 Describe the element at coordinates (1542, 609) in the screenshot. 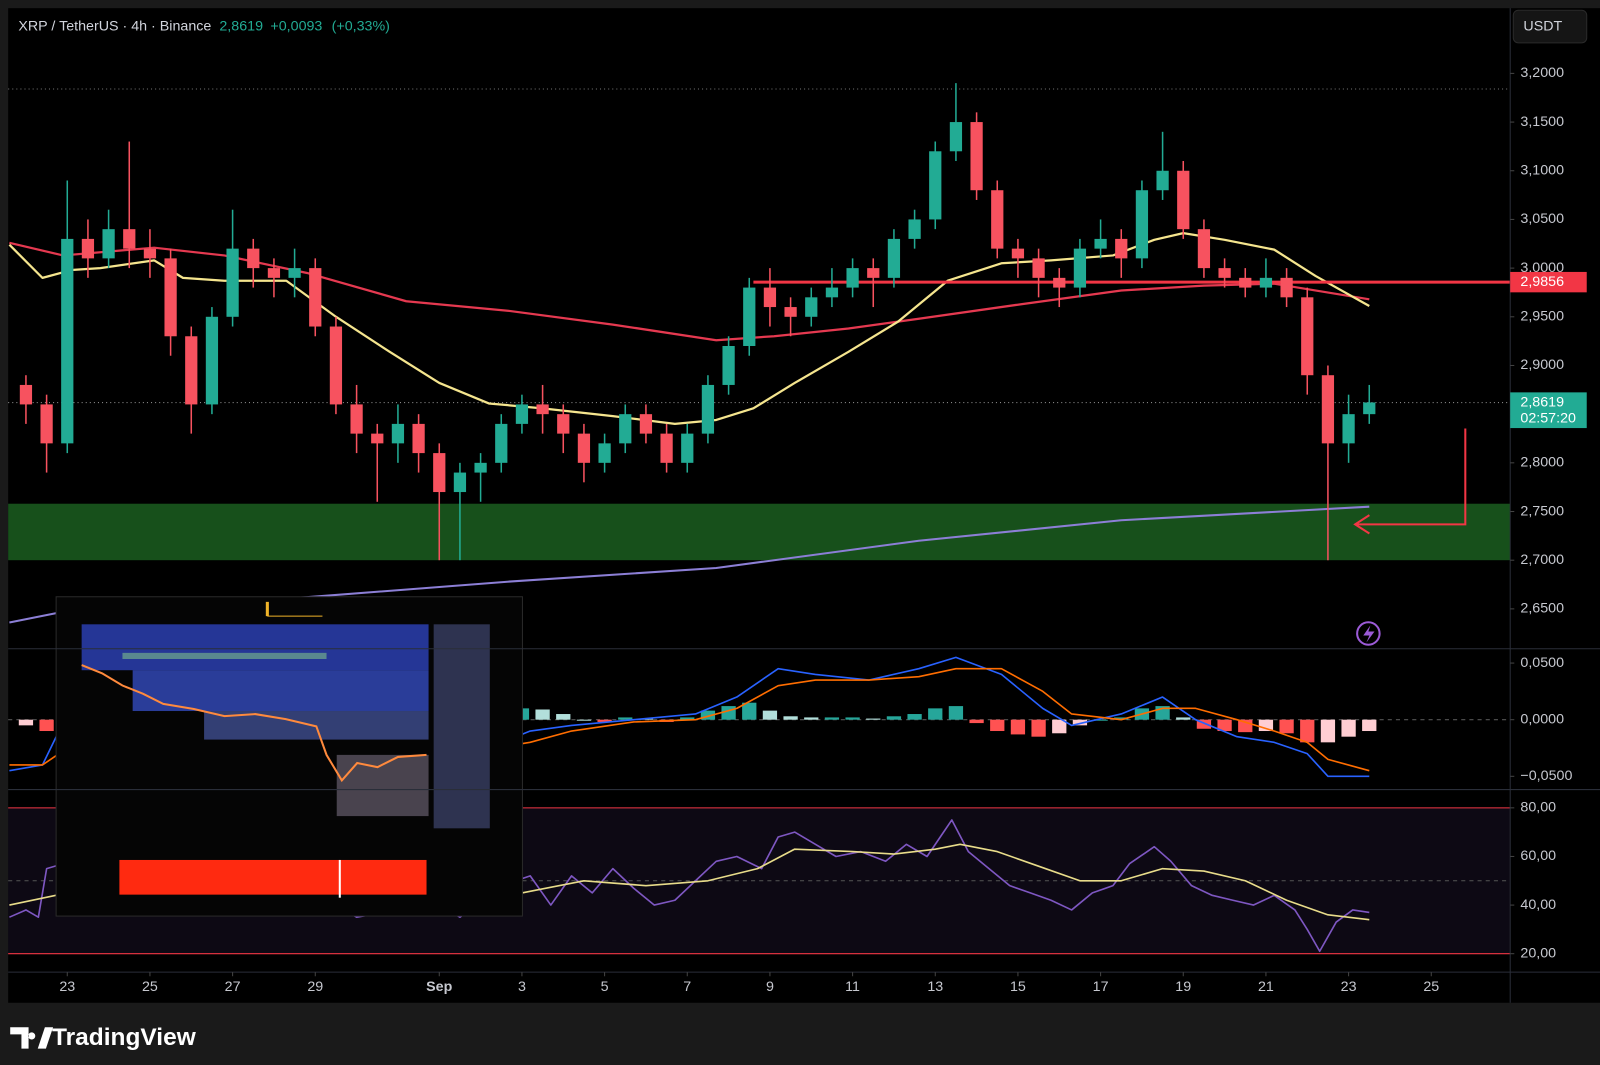

I see `y-tick-label: 2,6500` at that location.